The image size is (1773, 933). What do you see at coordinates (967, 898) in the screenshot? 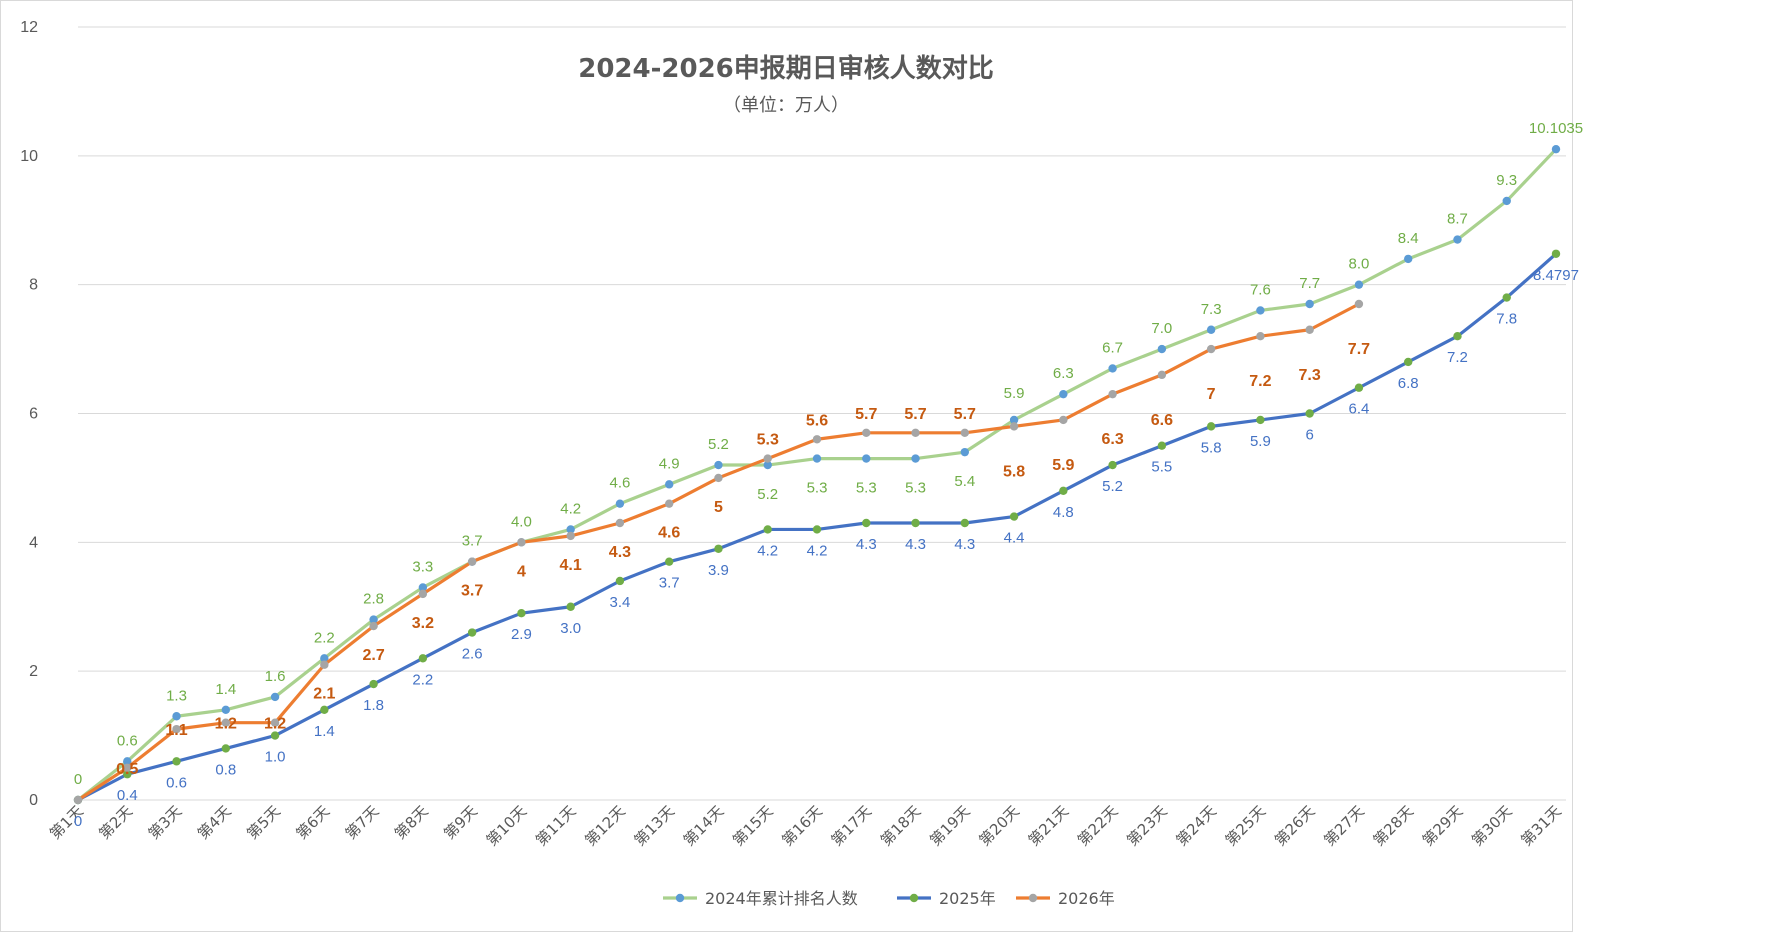
I see `legend-label: 2025年` at bounding box center [967, 898].